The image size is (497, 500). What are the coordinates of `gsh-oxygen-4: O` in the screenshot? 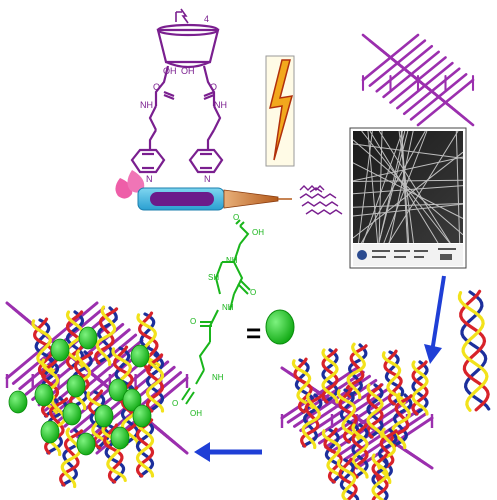 It's located at (175, 403).